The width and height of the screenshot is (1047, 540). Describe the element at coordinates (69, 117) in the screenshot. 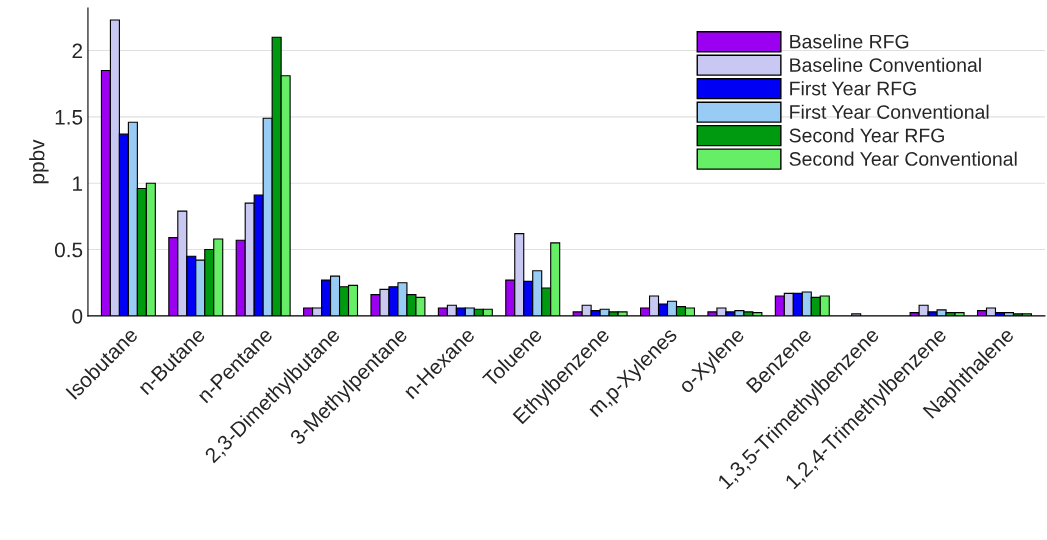

I see `y-tick-label: 1.5` at that location.